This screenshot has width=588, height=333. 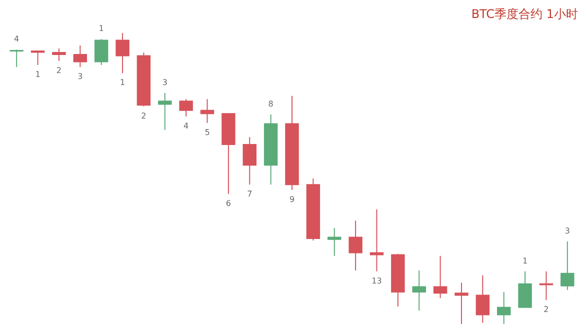 What do you see at coordinates (524, 14) in the screenshot?
I see `chart-title: BTC季度合约 1小时` at bounding box center [524, 14].